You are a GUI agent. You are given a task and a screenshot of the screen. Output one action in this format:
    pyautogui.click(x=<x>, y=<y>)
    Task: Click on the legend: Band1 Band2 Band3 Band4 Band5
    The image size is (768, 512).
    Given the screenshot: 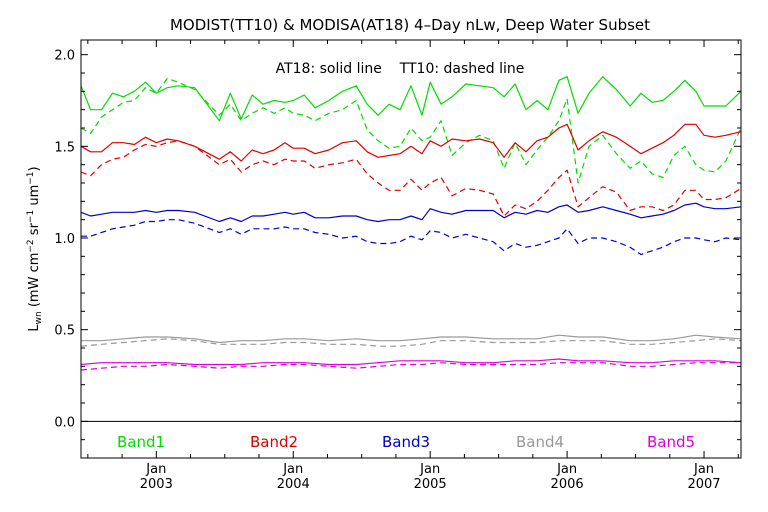 What is the action you would take?
    pyautogui.click(x=406, y=442)
    